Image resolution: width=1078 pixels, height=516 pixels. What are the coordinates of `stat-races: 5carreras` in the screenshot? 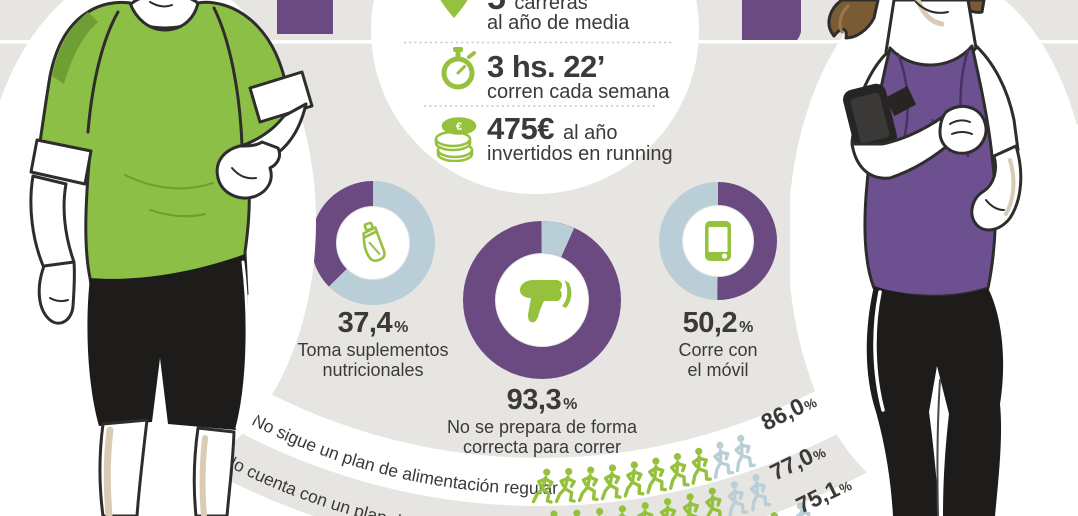 It's located at (537, 8).